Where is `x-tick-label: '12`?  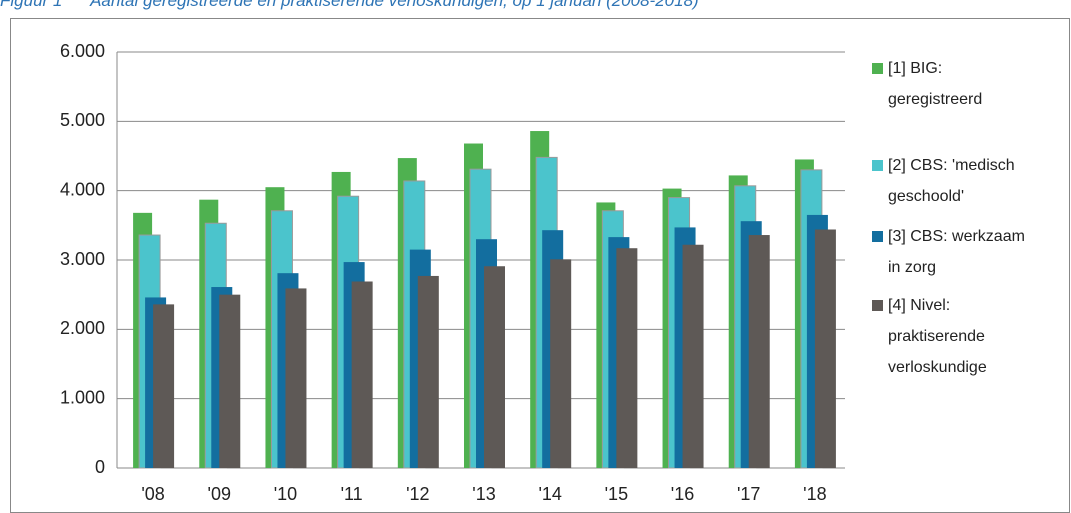
x-tick-label: '12 is located at coordinates (417, 494).